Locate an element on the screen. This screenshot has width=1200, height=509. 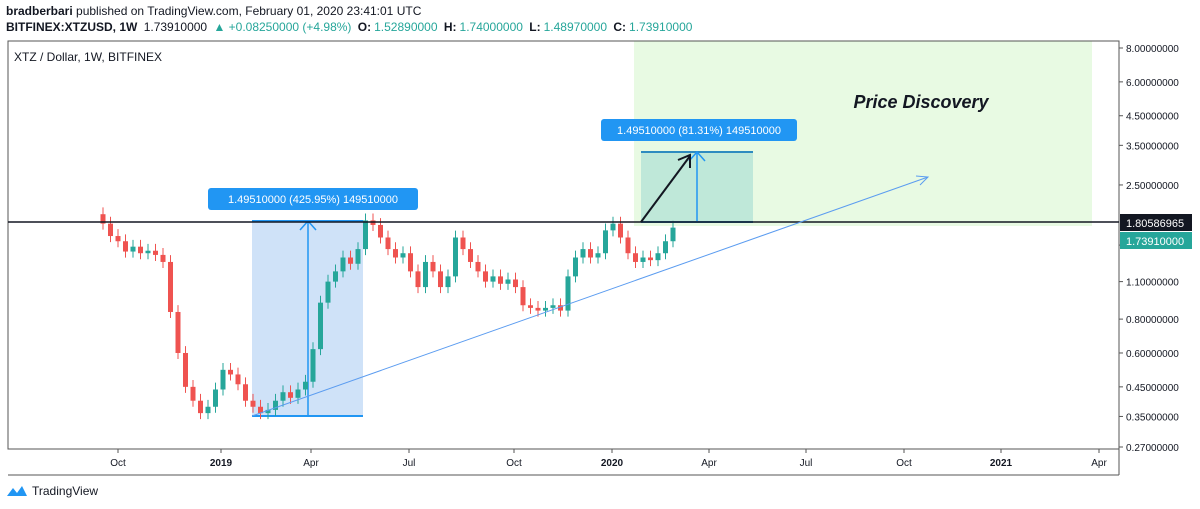
x-tick-label: Apr is located at coordinates (709, 463).